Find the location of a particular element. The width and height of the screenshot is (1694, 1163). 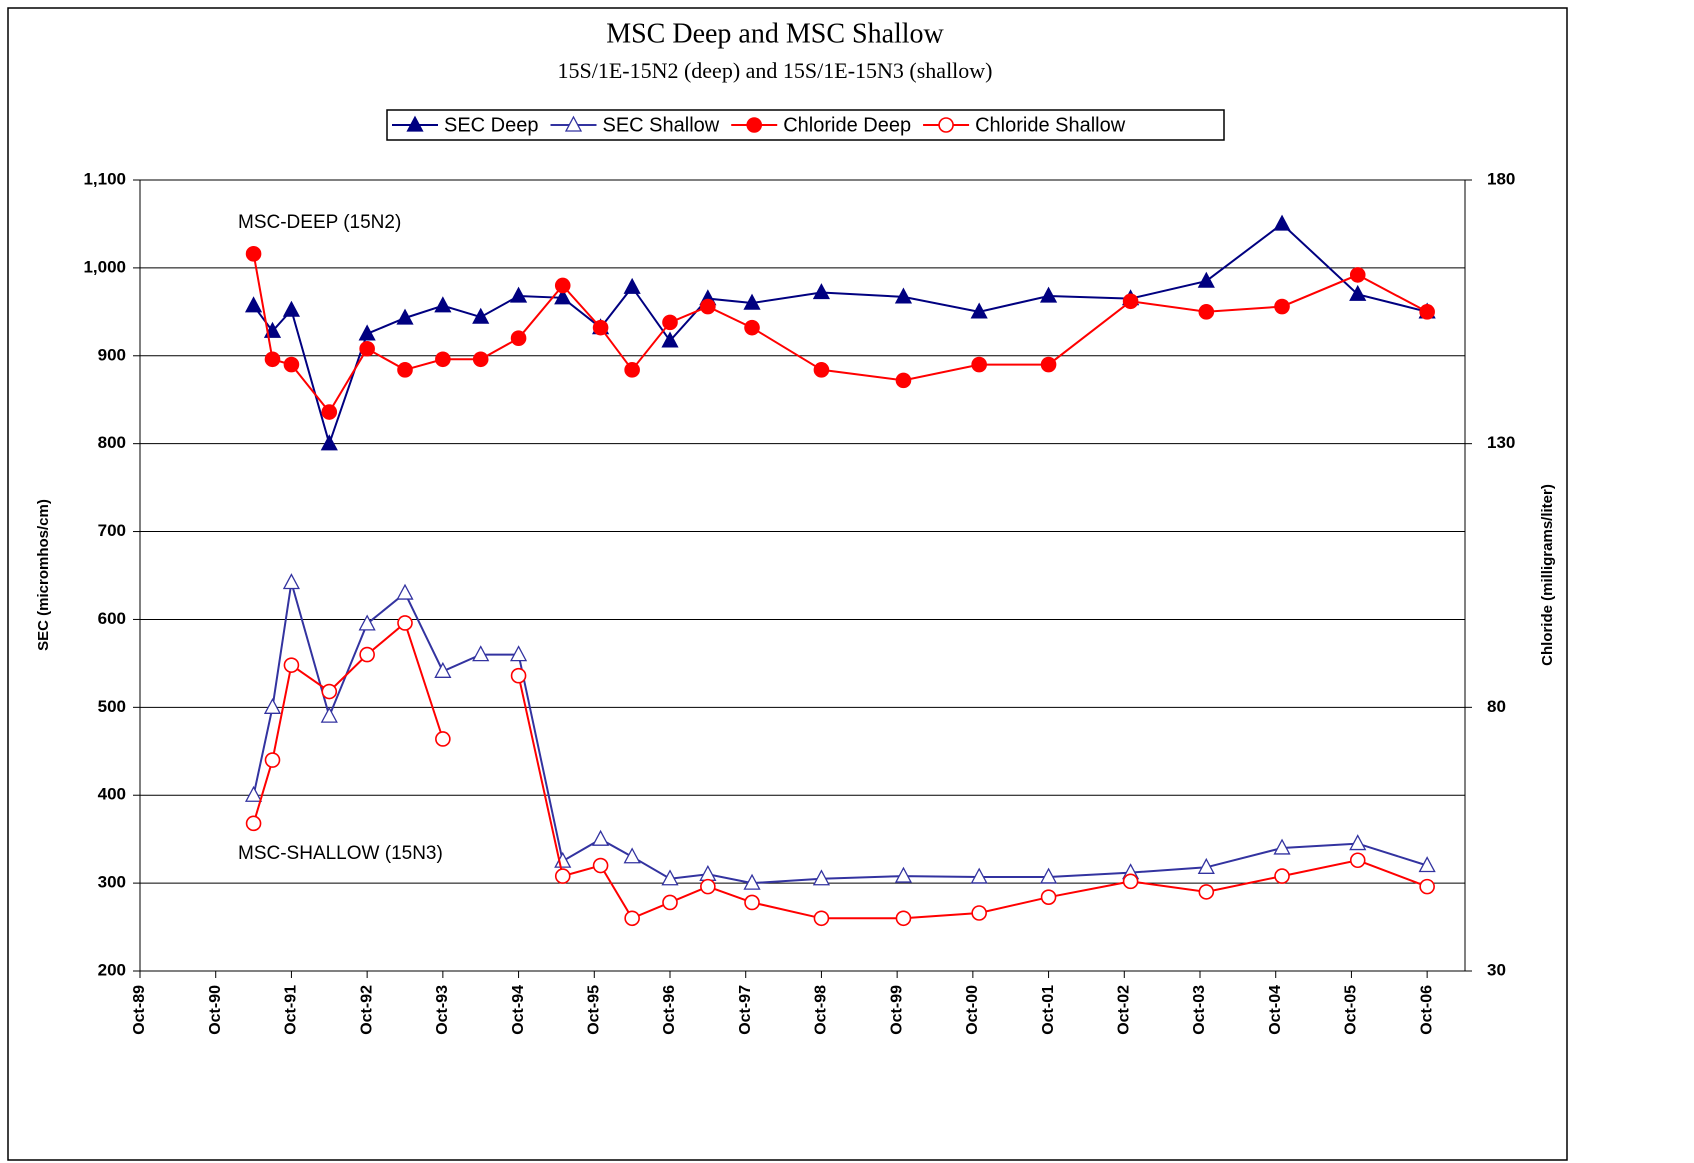

annotation: MSC-SHALLOW (15N3) is located at coordinates (340, 853).